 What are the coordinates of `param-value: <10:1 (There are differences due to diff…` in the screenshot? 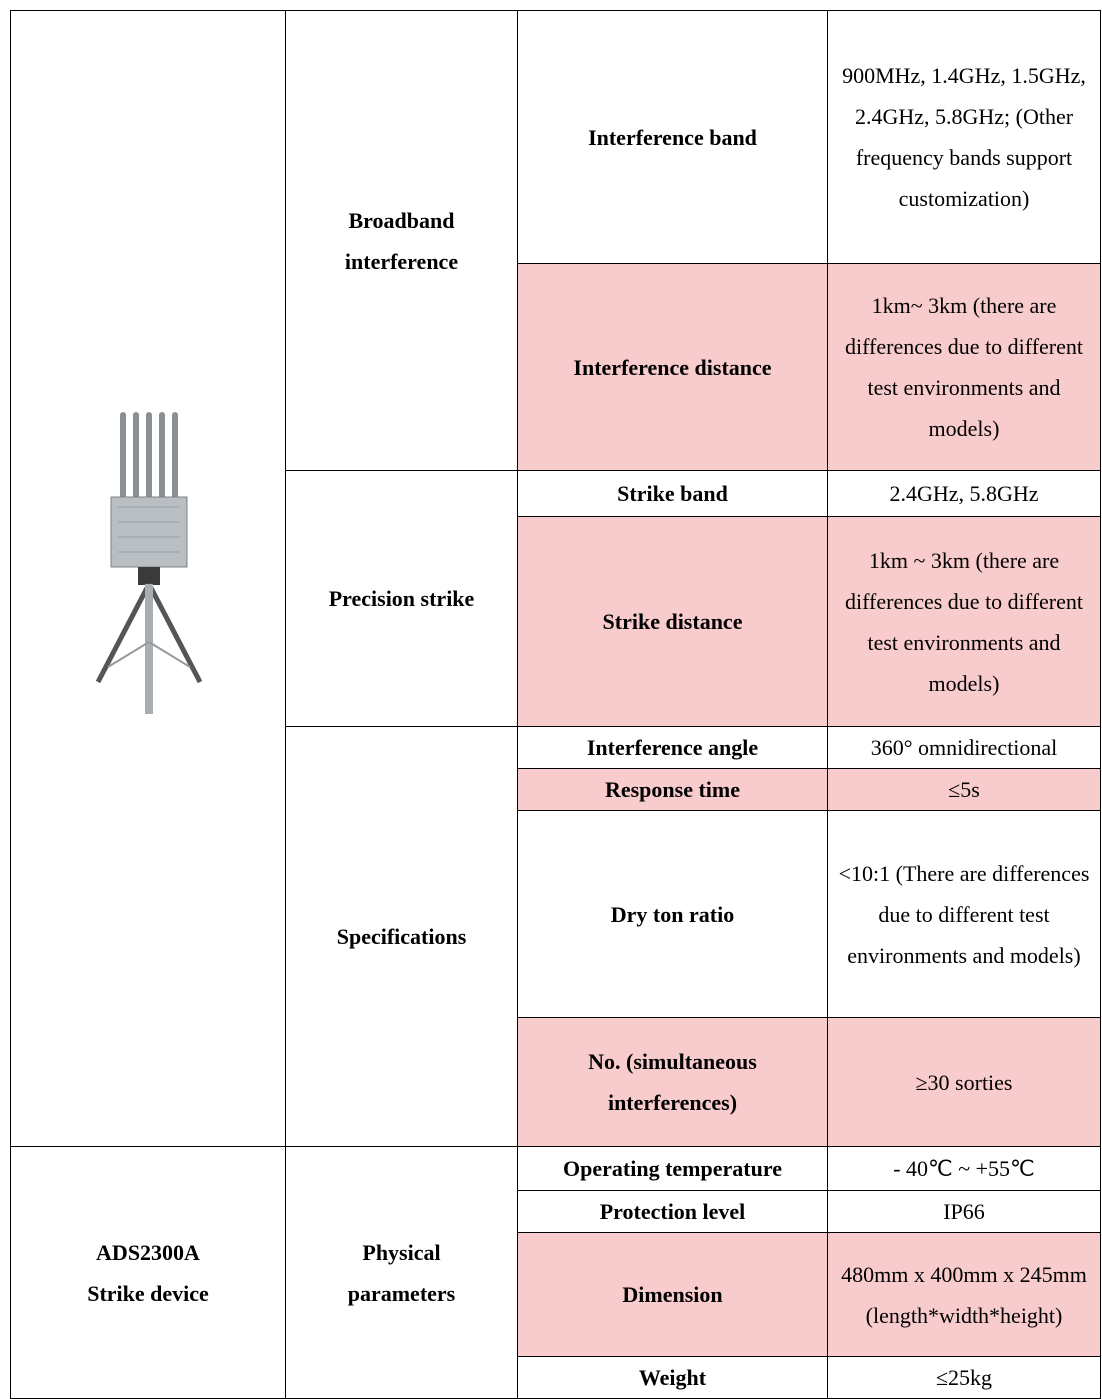 It's located at (964, 914).